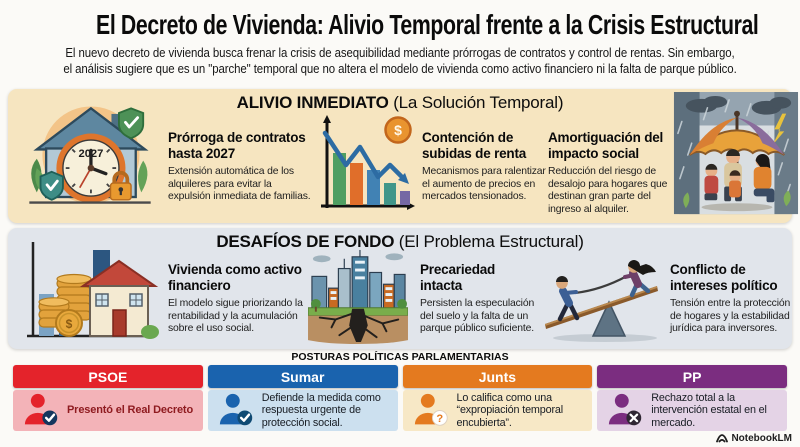  I want to click on house-clock-2027-illustration: 2027, so click(90, 155).